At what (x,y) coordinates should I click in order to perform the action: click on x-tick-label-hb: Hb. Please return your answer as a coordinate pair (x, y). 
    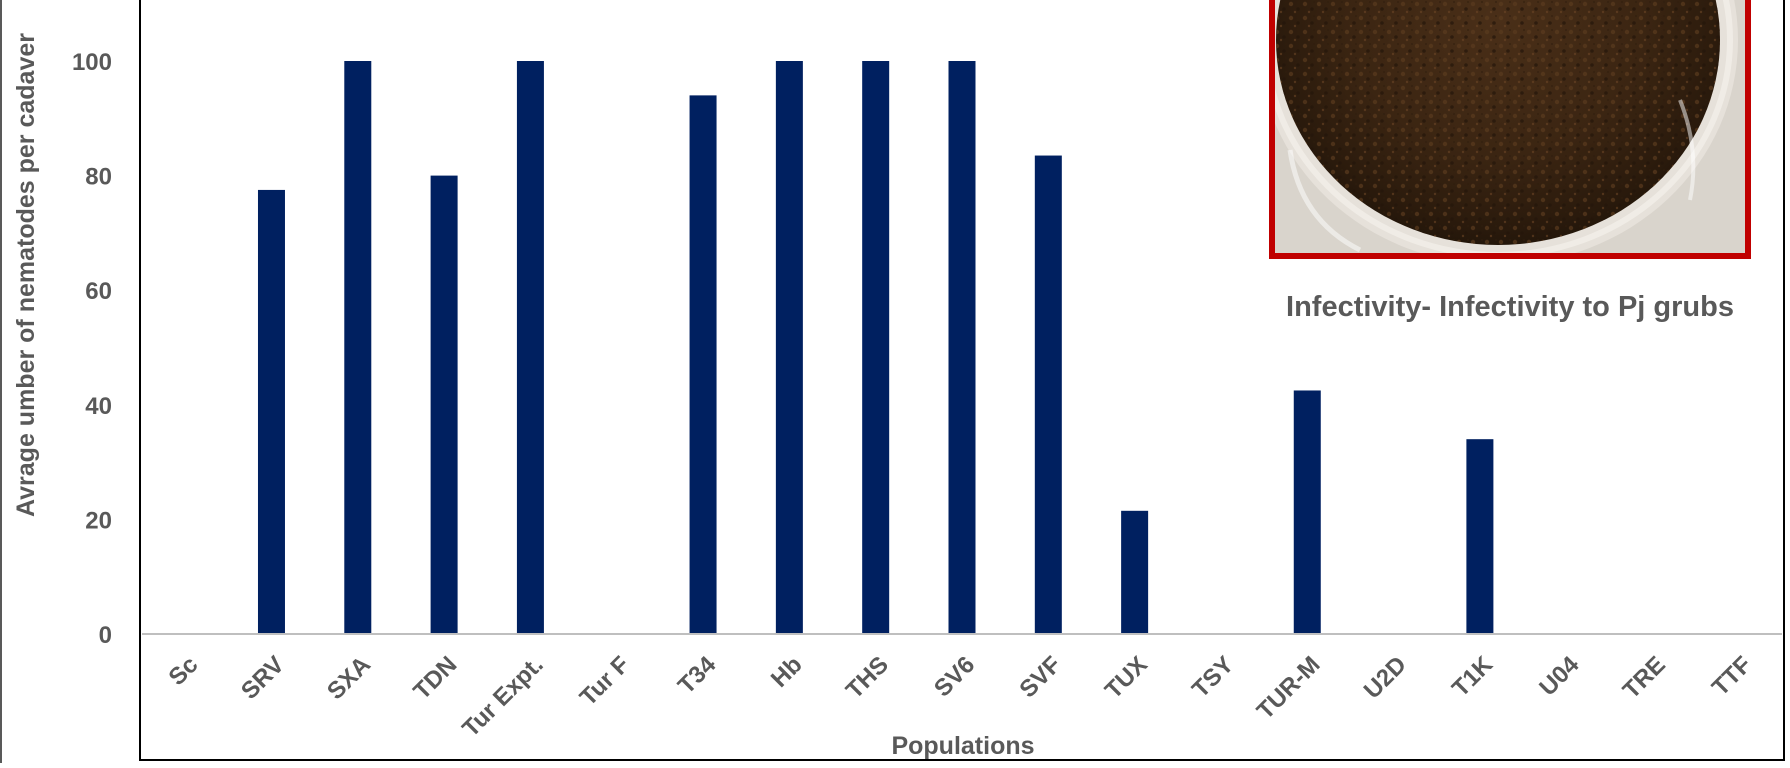
    Looking at the image, I should click on (787, 672).